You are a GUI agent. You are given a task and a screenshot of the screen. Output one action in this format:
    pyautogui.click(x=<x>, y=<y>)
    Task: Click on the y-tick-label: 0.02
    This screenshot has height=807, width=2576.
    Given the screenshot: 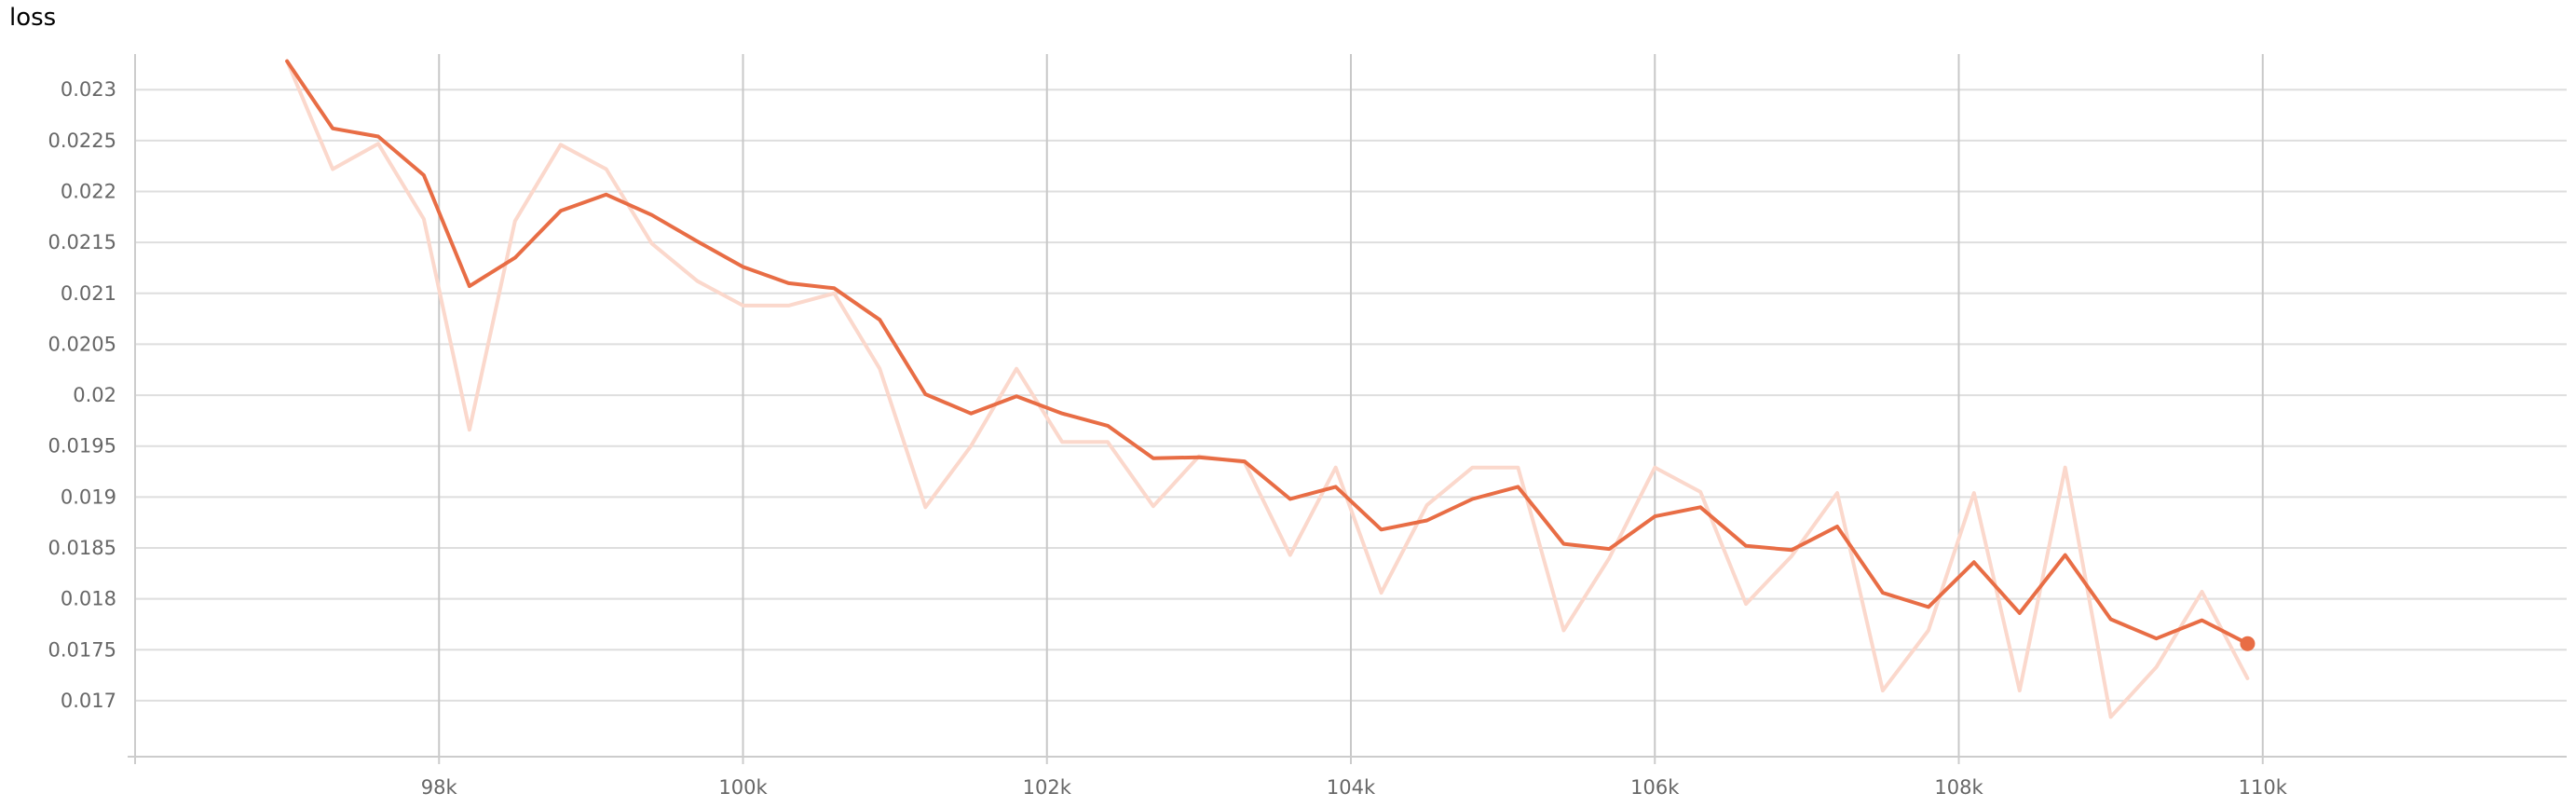 What is the action you would take?
    pyautogui.click(x=94, y=395)
    